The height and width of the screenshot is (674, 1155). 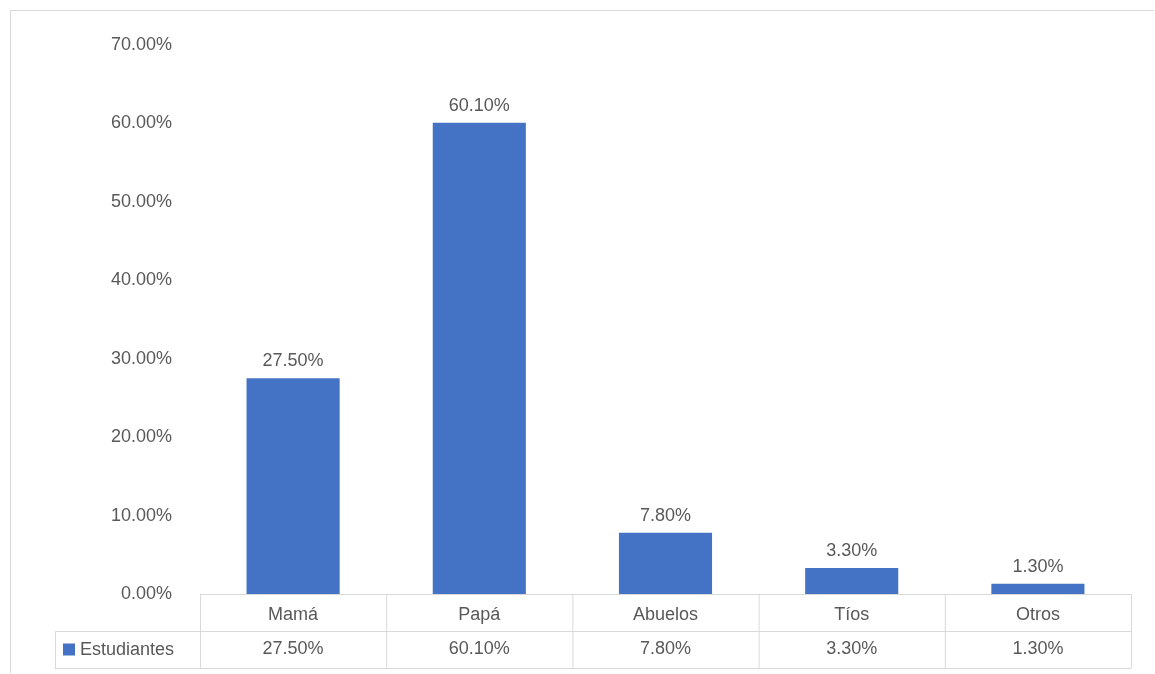 I want to click on data-label: 3.30%, so click(x=852, y=648).